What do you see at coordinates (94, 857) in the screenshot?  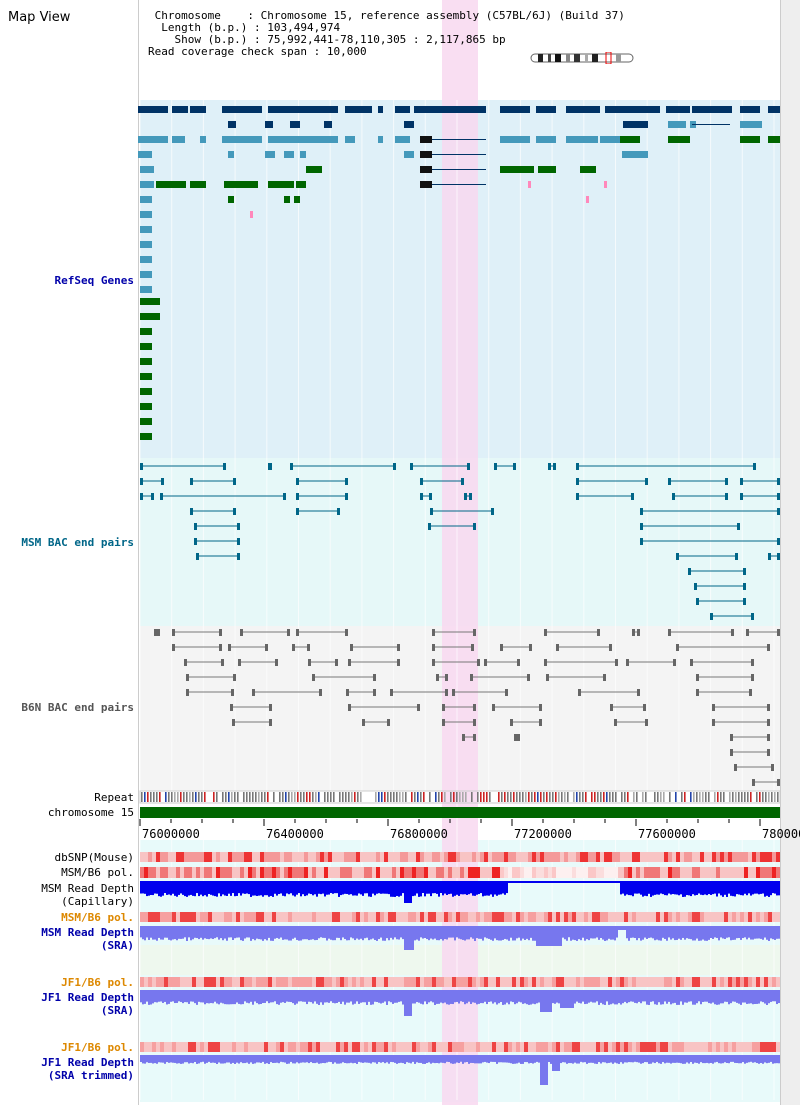 I see `track-label-dbsnp: dbSNP(Mouse)` at bounding box center [94, 857].